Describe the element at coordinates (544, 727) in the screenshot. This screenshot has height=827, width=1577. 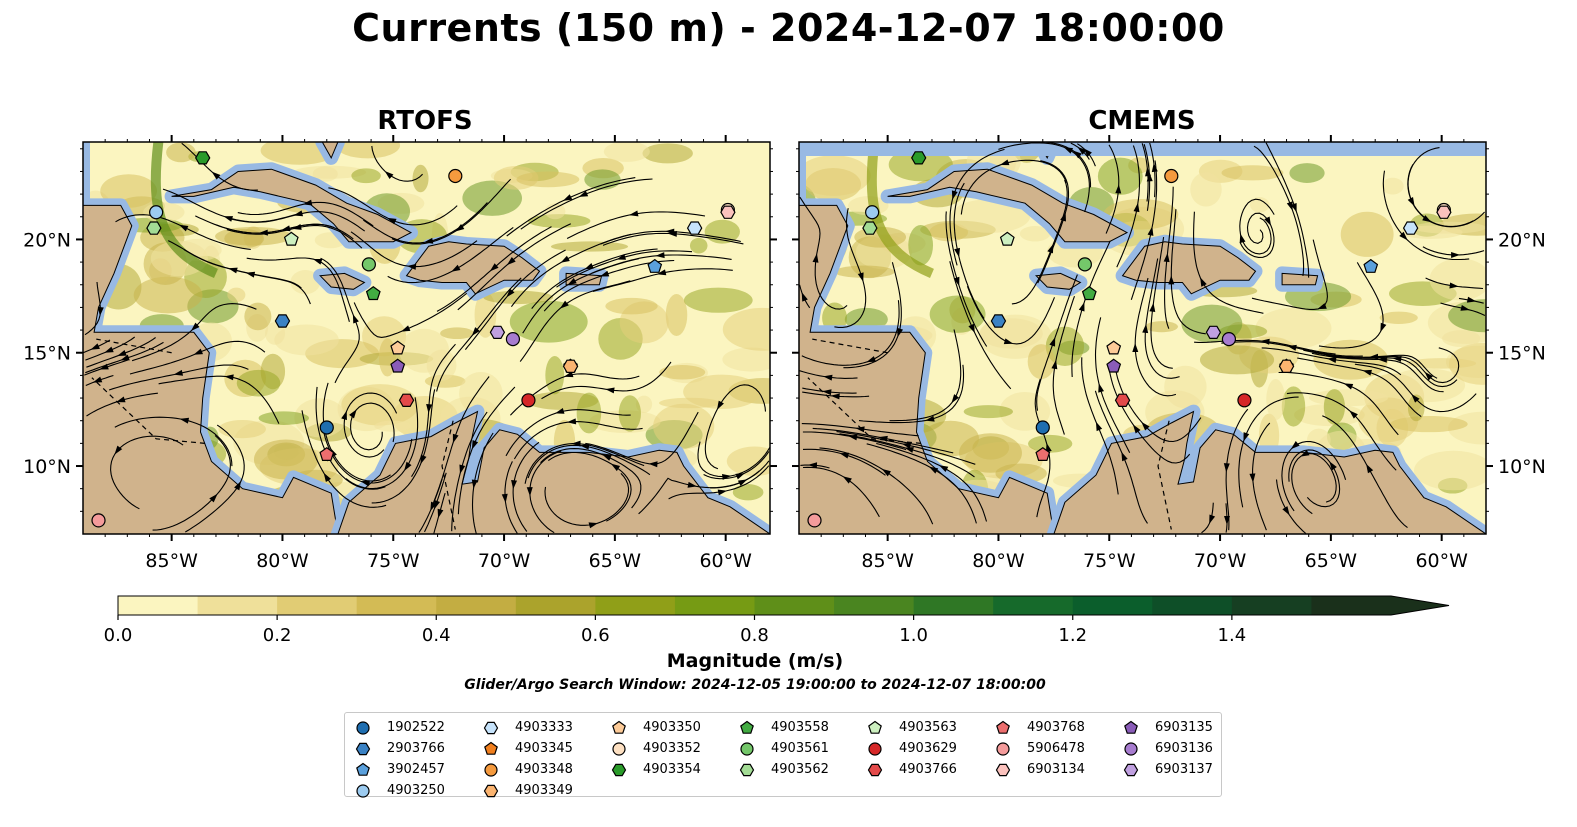
I see `legend-label: 4903333` at that location.